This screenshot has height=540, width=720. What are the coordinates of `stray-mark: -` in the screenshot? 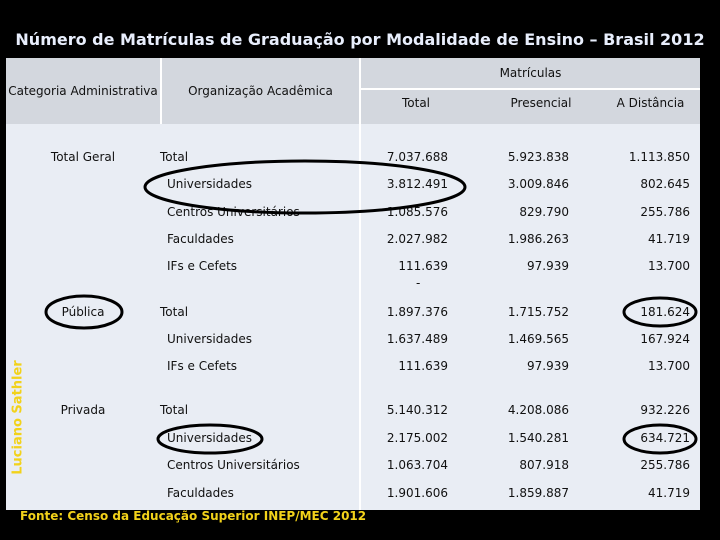 It's located at (418, 283).